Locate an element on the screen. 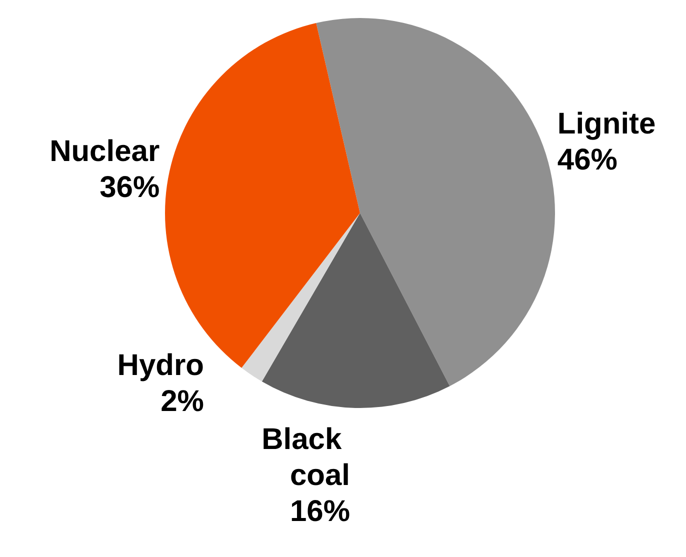  data-label: 16% is located at coordinates (320, 511).